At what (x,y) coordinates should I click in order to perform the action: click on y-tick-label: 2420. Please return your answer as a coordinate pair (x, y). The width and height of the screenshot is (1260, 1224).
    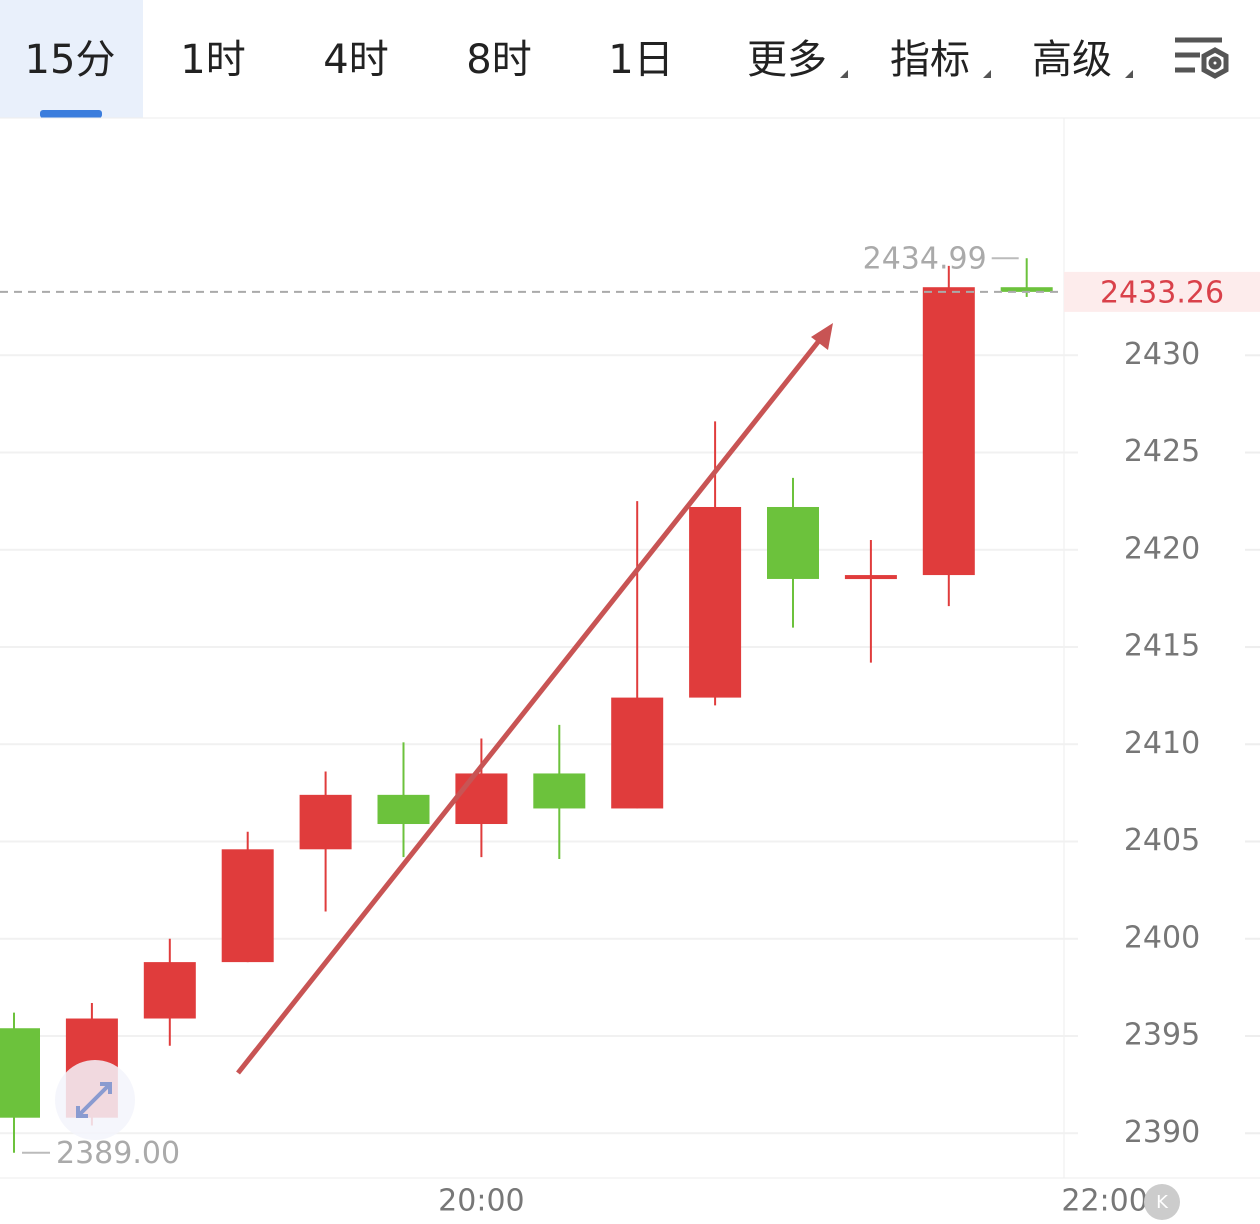
    Looking at the image, I should click on (1162, 548).